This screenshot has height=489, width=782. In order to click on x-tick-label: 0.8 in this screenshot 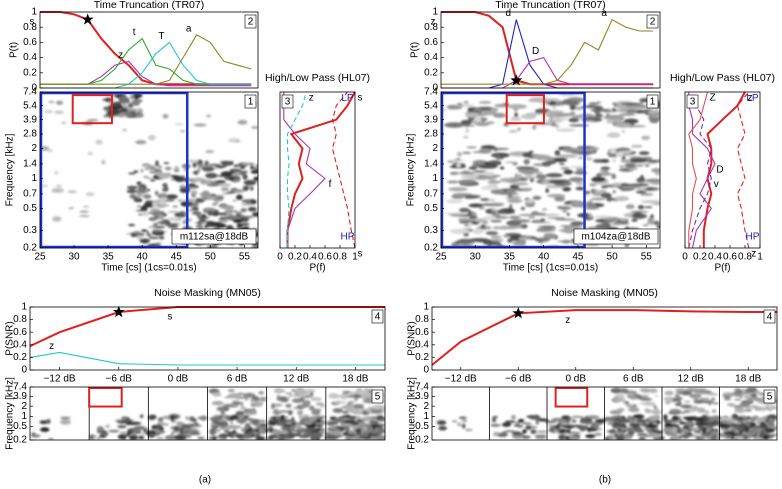, I will do `click(745, 257)`.